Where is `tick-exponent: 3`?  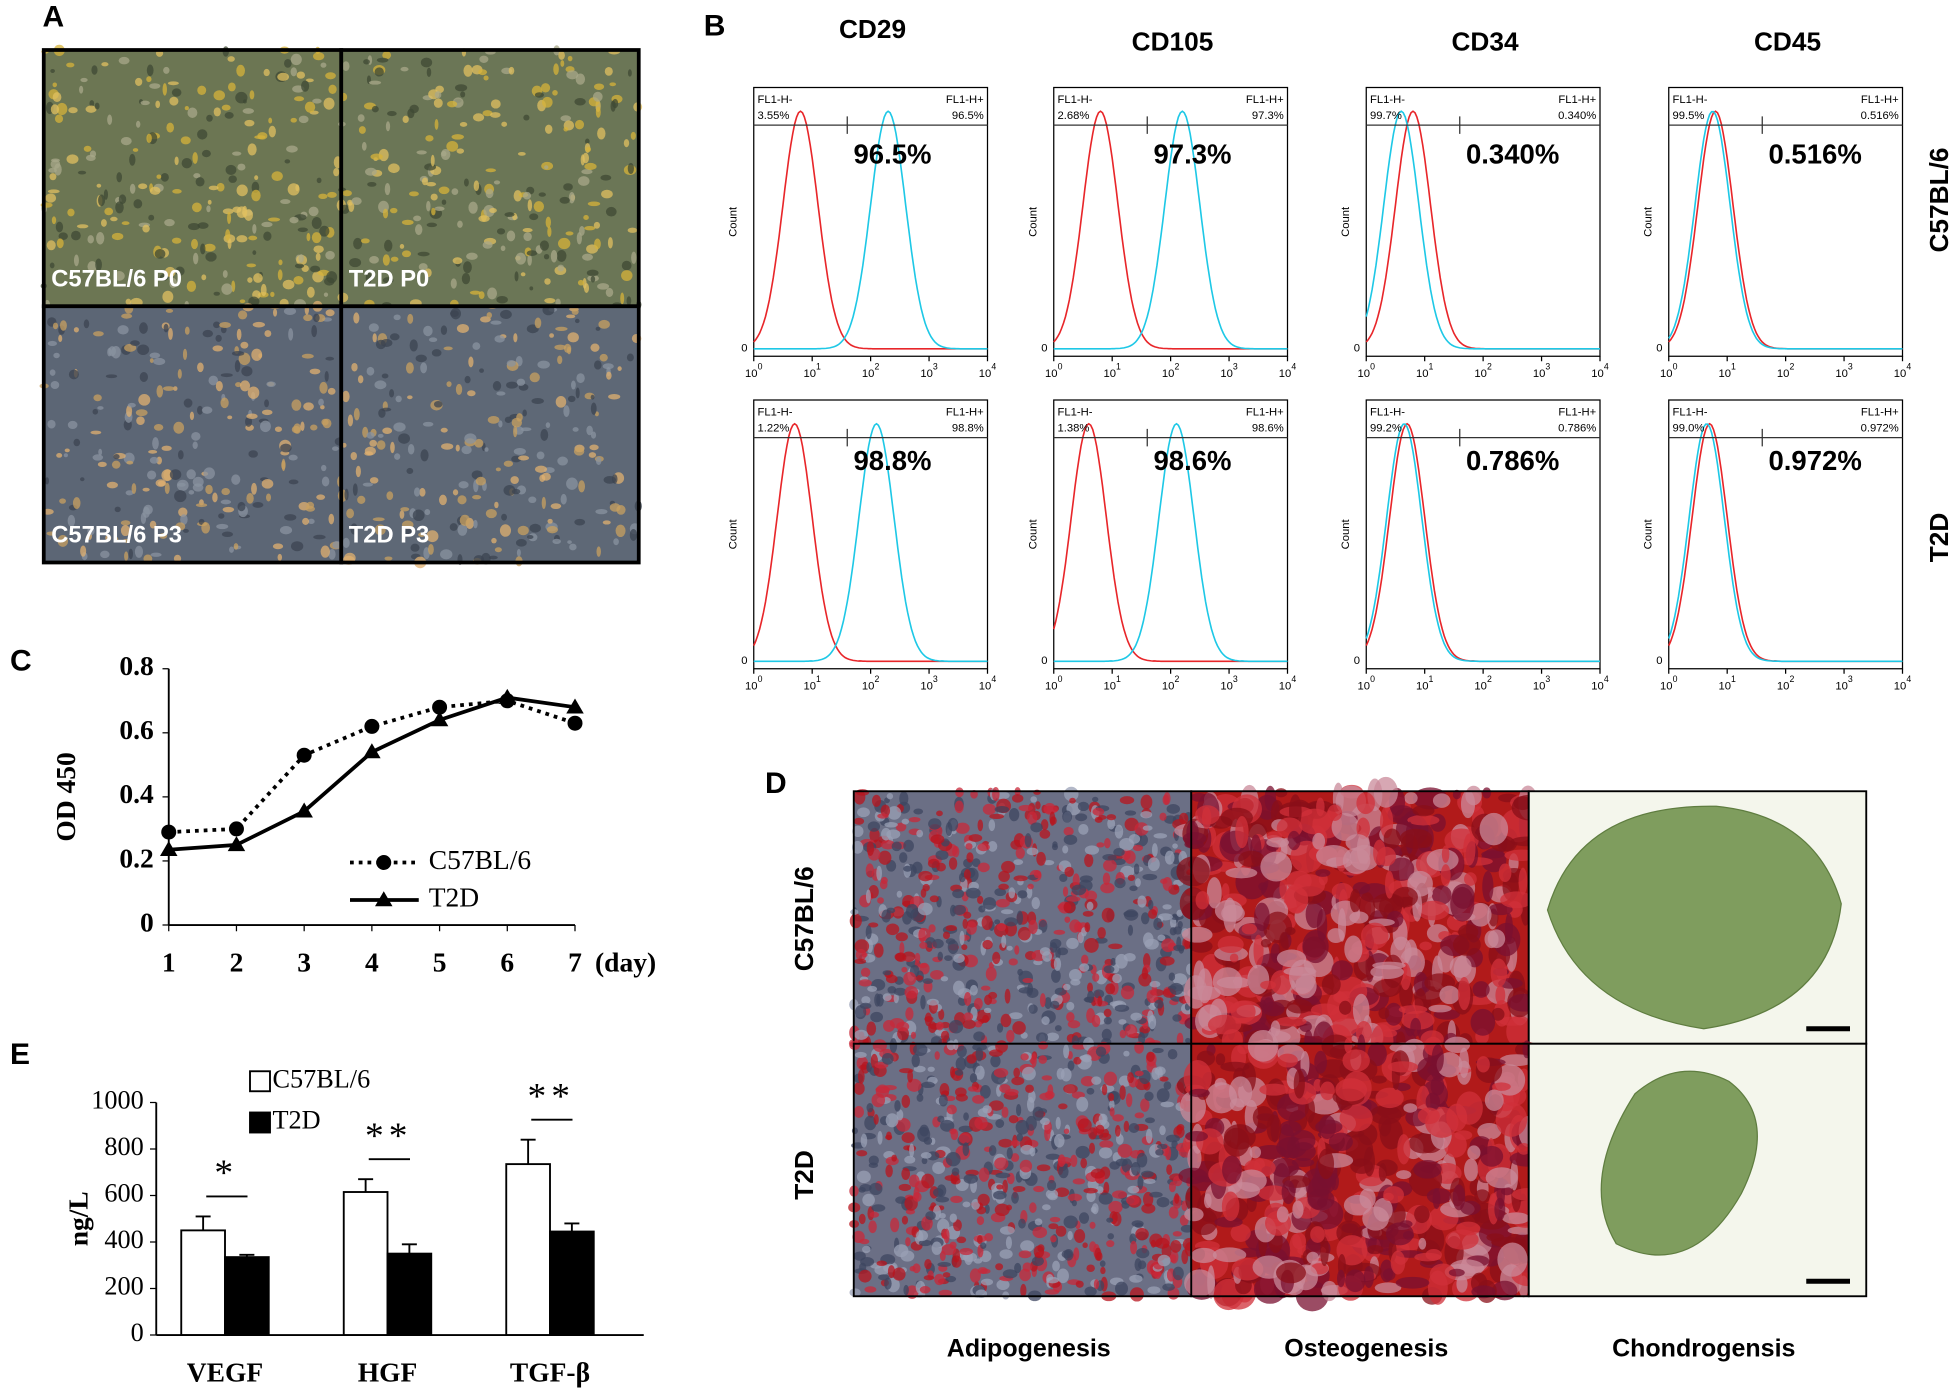
tick-exponent: 3 is located at coordinates (1235, 679).